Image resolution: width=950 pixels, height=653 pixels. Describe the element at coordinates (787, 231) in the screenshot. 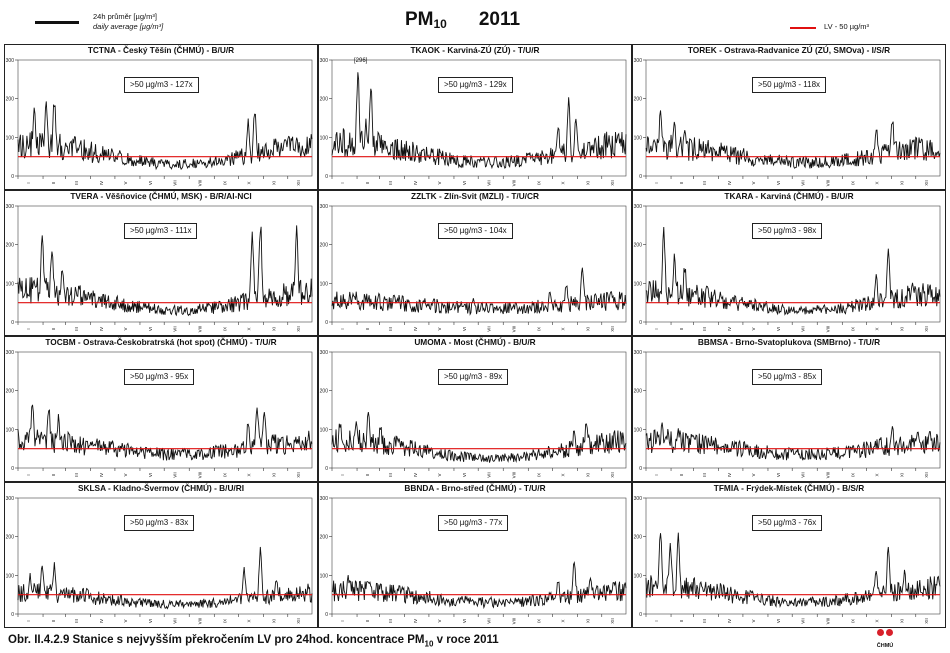

I see `exceedance-count: >50 µg/m3 - 98x` at that location.